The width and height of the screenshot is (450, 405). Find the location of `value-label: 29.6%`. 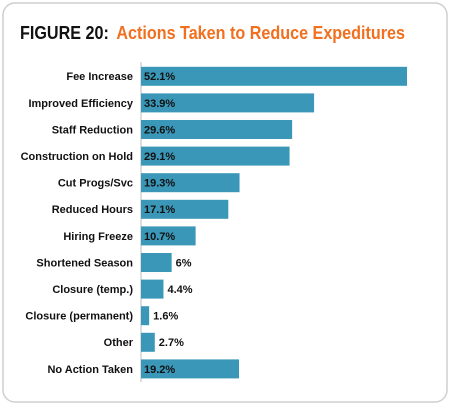

value-label: 29.6% is located at coordinates (159, 130).